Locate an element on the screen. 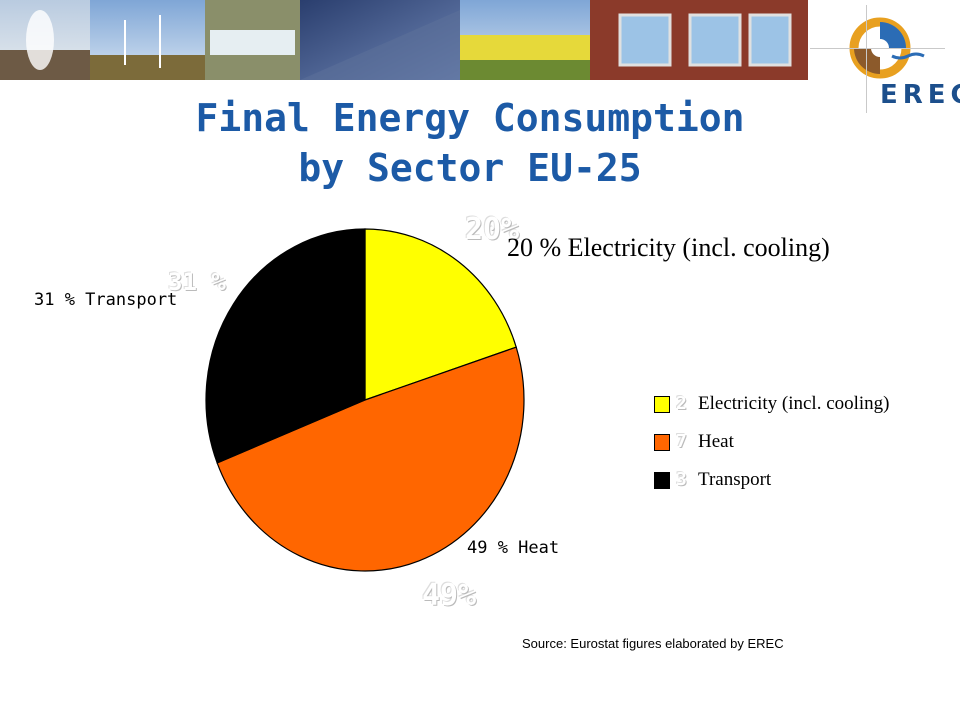 The height and width of the screenshot is (720, 960). slide-title-line-1: Final Energy Consumption is located at coordinates (470, 118).